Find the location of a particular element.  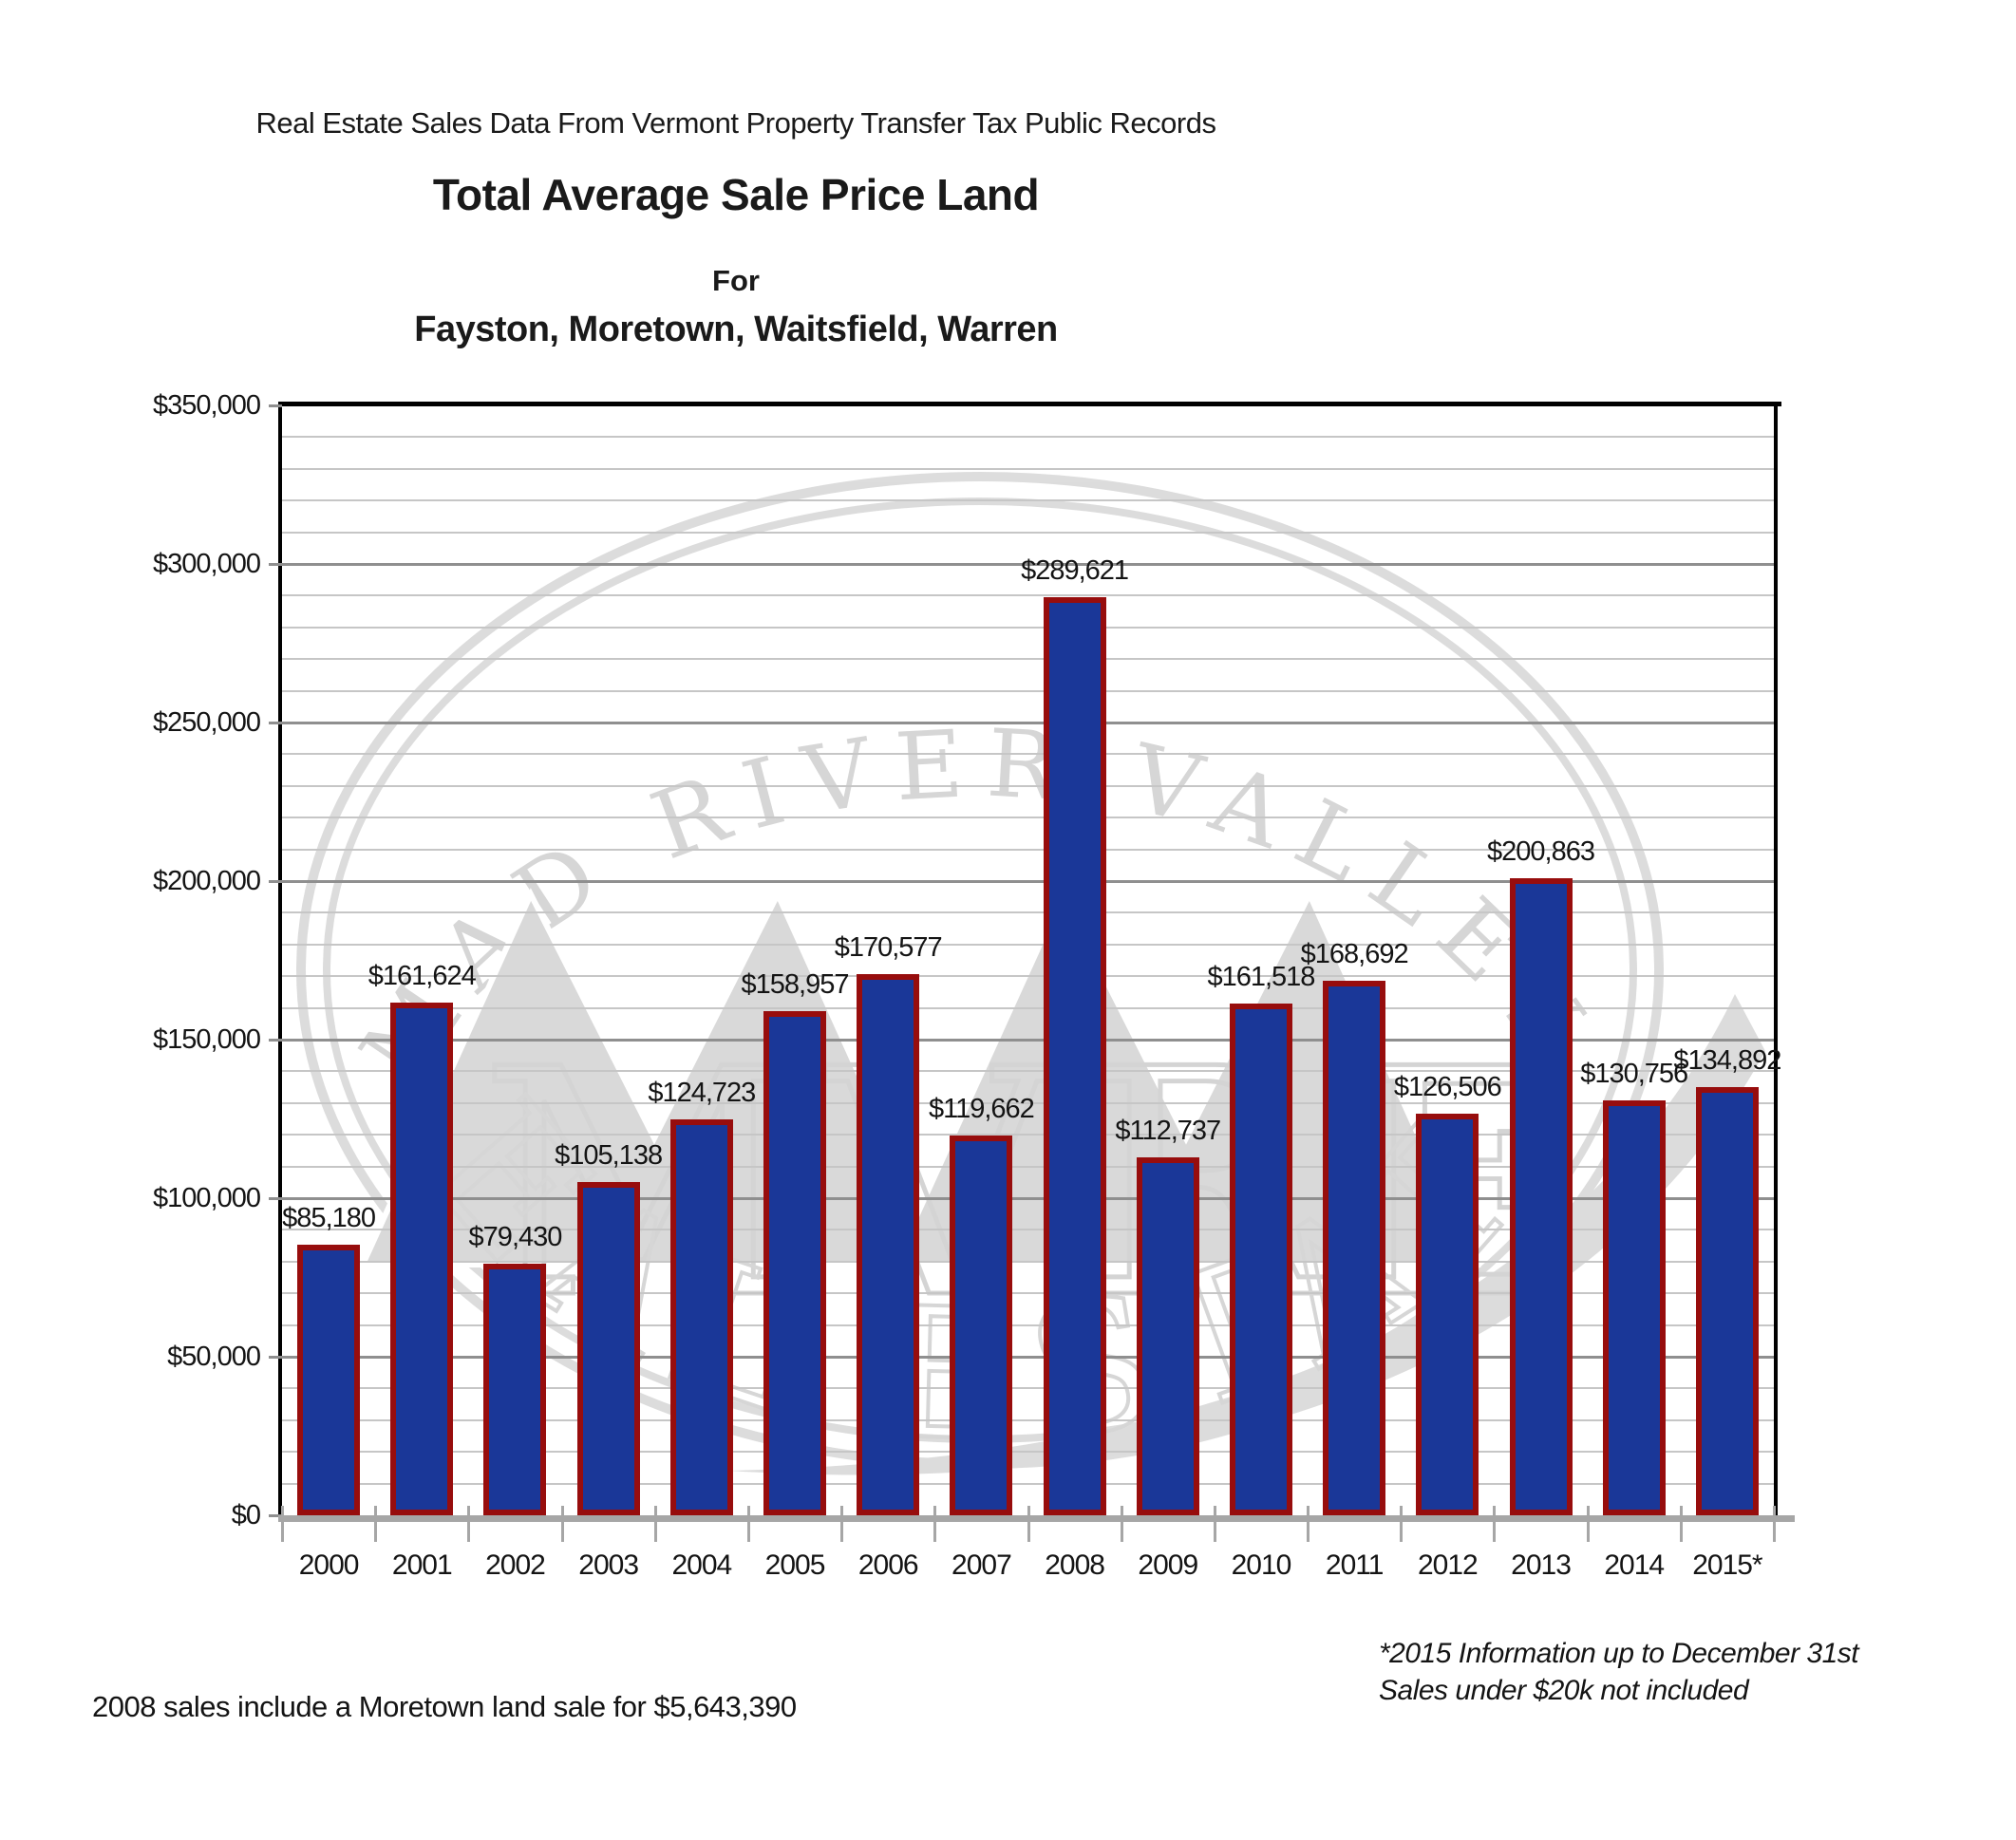

x-tick-label-2000: 2000 is located at coordinates (329, 1565).